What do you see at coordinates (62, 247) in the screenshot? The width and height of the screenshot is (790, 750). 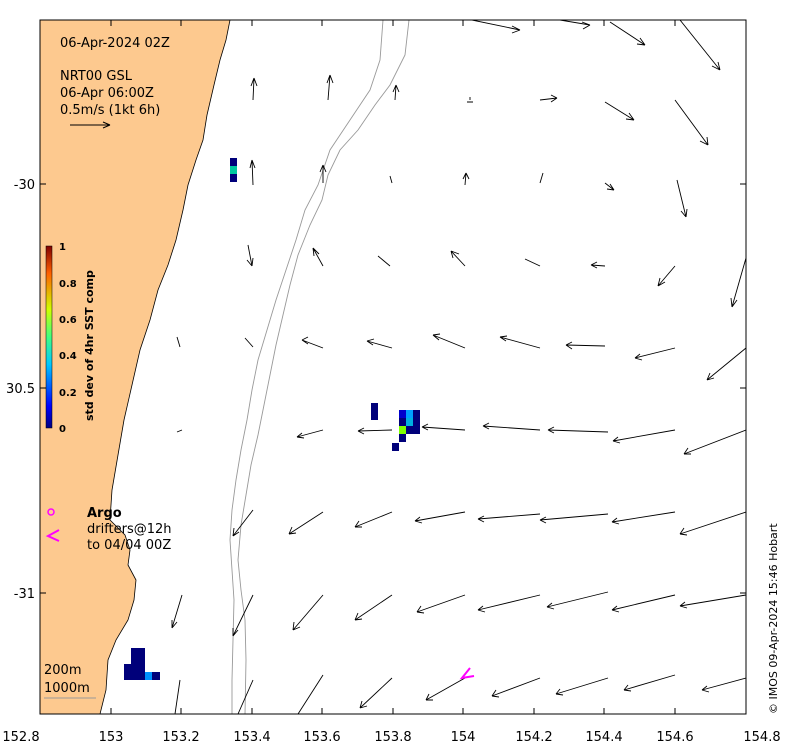 I see `colorbar-tick: 1` at bounding box center [62, 247].